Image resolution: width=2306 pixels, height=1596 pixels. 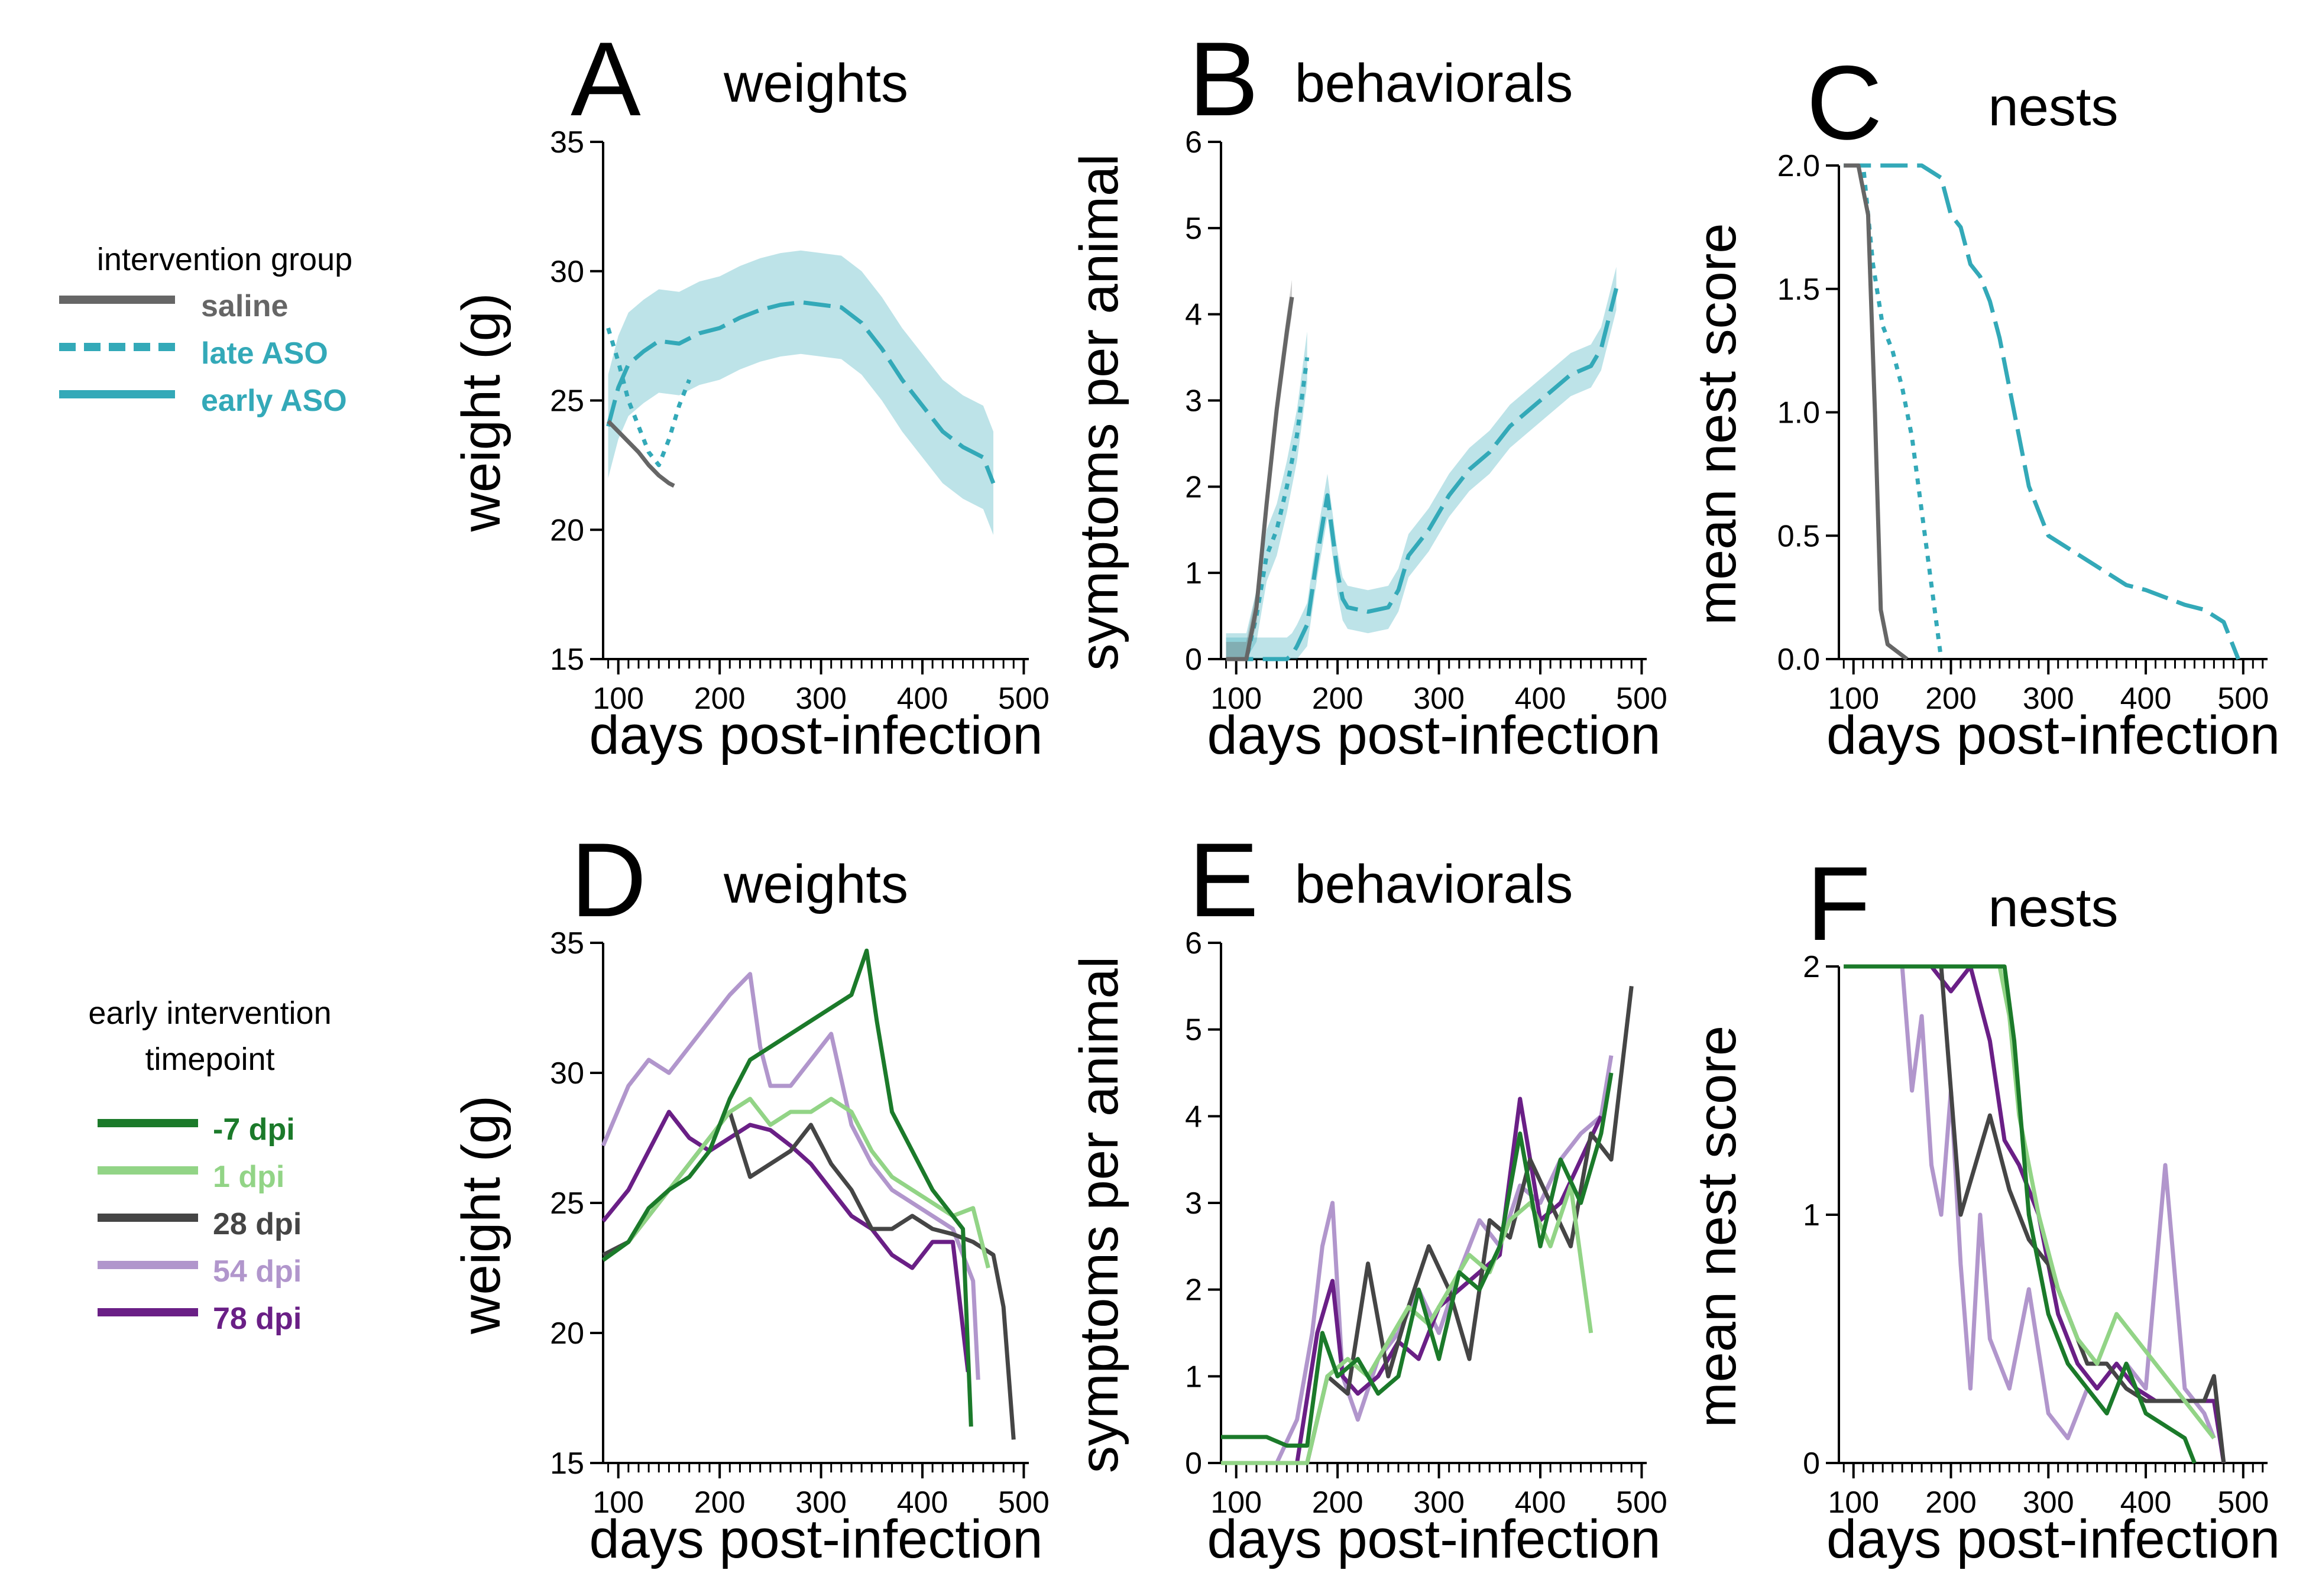 What do you see at coordinates (567, 943) in the screenshot?
I see `y-tick-label: 35` at bounding box center [567, 943].